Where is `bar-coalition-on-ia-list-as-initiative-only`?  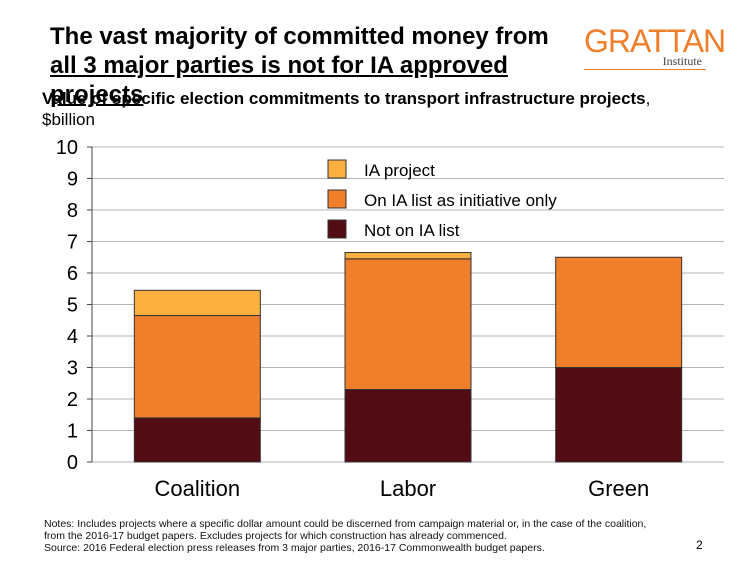 bar-coalition-on-ia-list-as-initiative-only is located at coordinates (197, 367).